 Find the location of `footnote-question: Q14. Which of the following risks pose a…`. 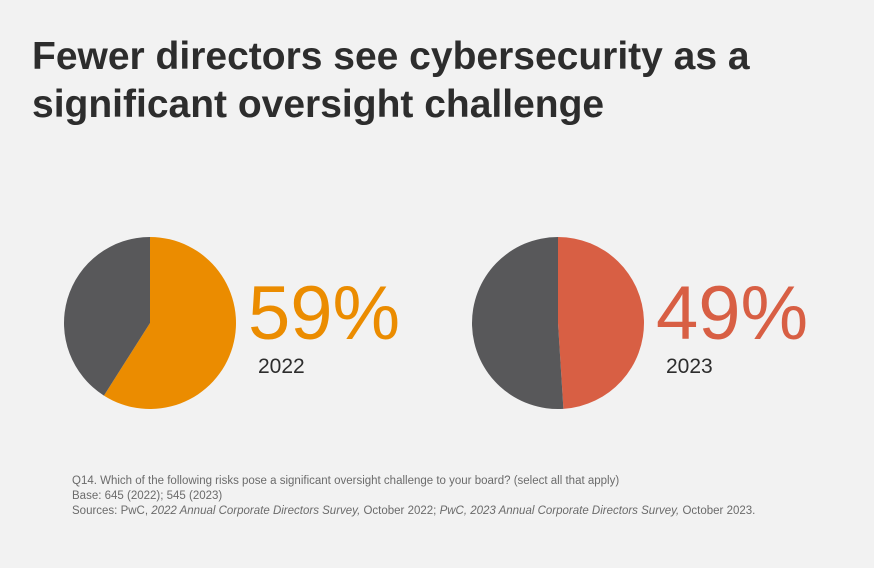

footnote-question: Q14. Which of the following risks pose a… is located at coordinates (346, 481).